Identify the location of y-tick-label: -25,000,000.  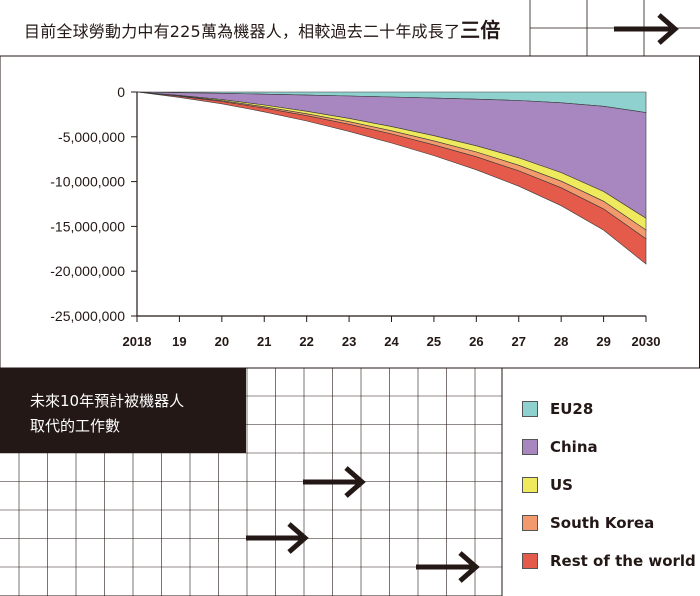
(87, 316).